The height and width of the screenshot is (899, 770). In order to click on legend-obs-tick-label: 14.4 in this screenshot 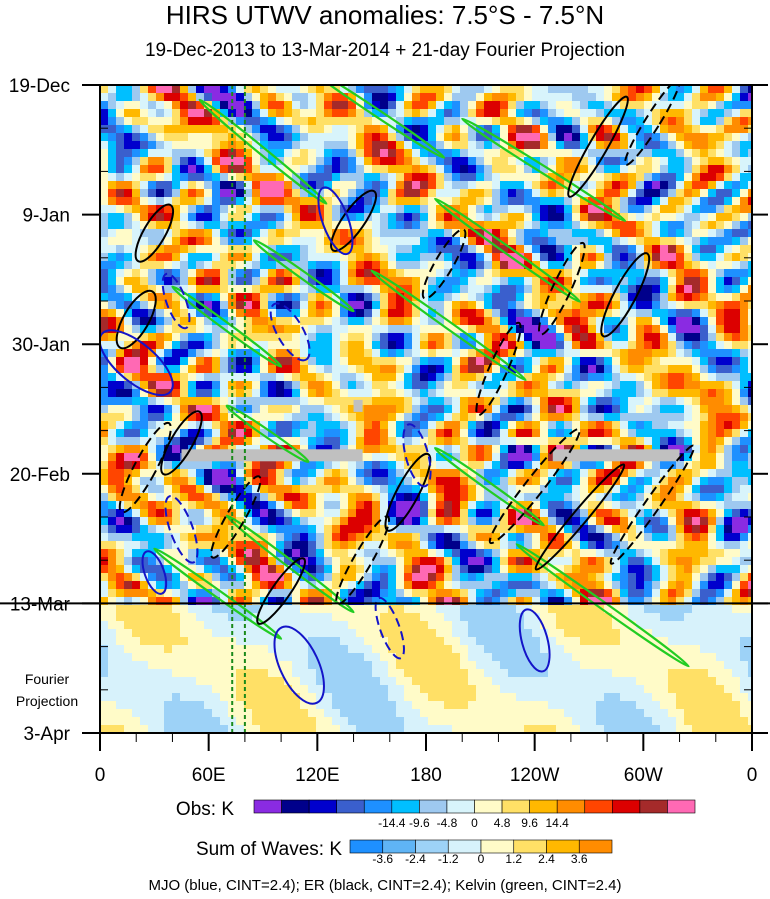, I will do `click(558, 823)`.